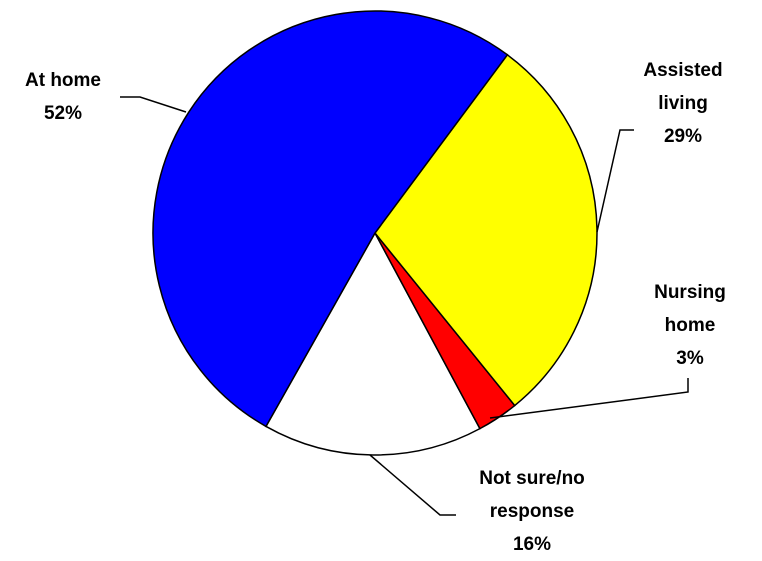  I want to click on slice-label: Assisted living 29%, so click(683, 103).